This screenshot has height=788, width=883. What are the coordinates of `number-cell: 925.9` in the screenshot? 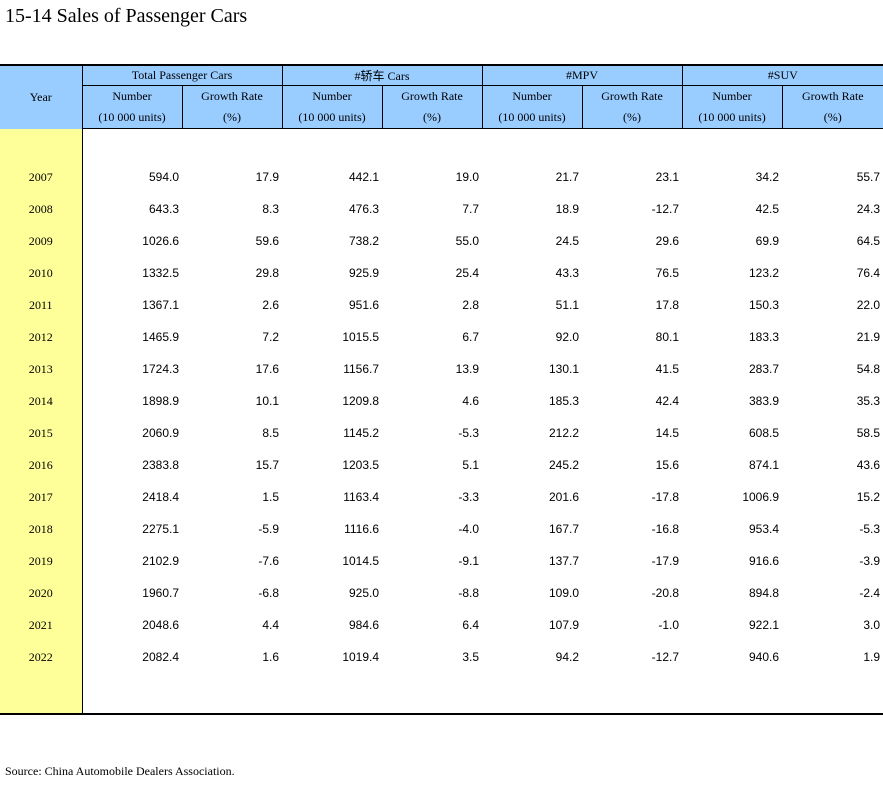 It's located at (364, 273).